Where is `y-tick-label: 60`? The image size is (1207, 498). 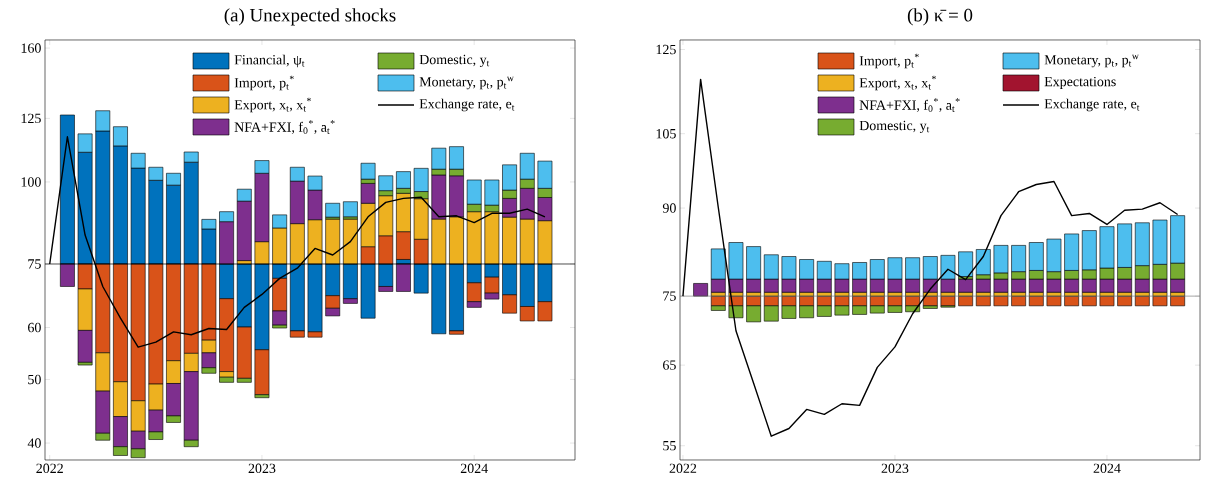
y-tick-label: 60 is located at coordinates (34, 327).